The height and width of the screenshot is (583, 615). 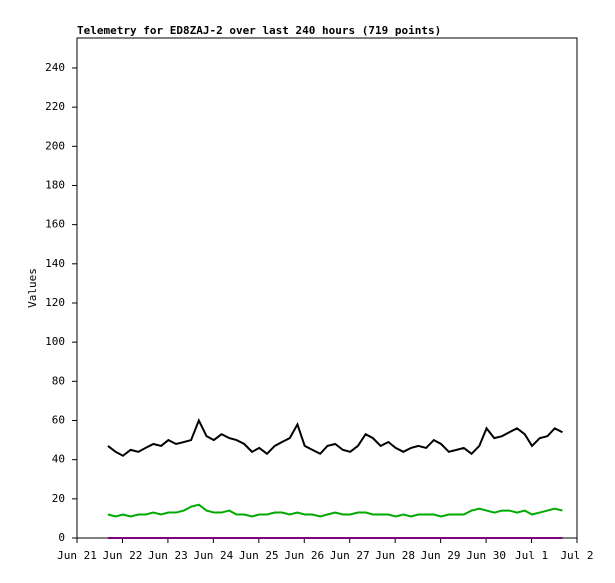 What do you see at coordinates (486, 555) in the screenshot?
I see `x-tick-label: Jun 30` at bounding box center [486, 555].